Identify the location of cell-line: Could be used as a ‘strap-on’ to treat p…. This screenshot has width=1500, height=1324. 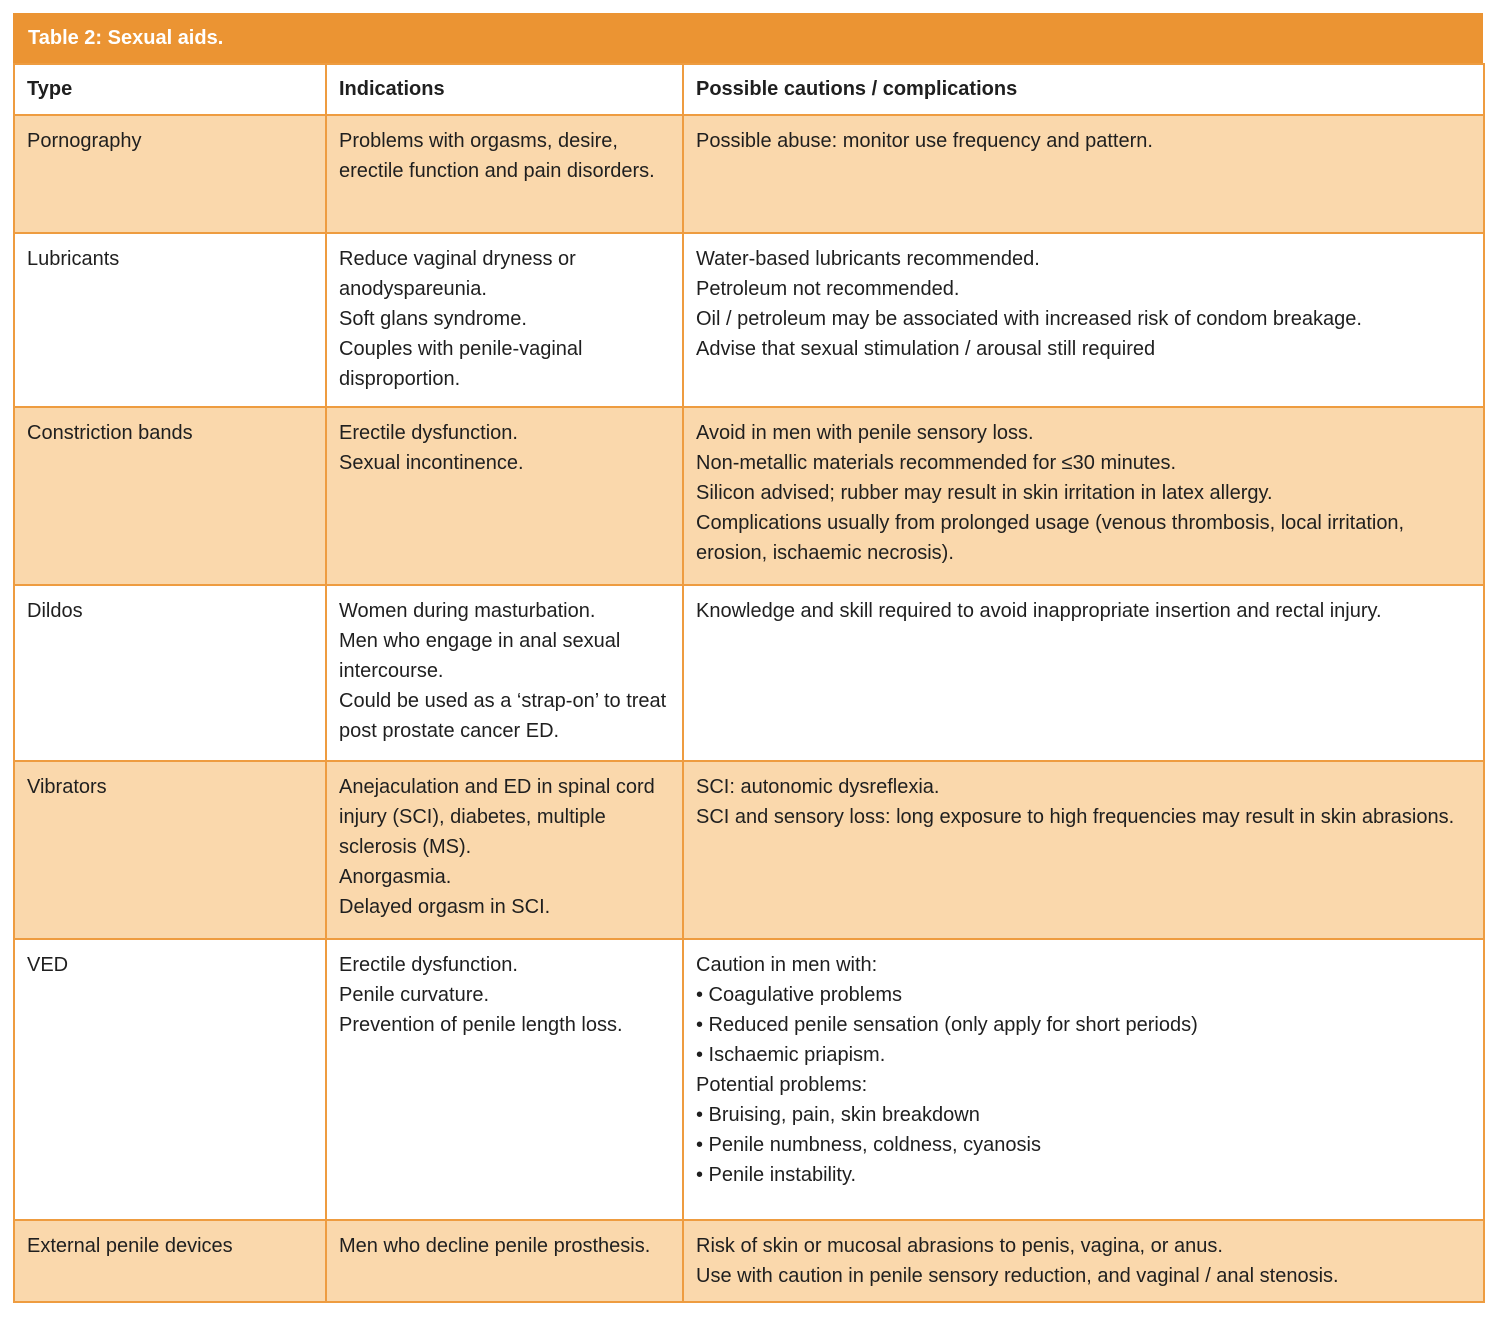
(503, 716).